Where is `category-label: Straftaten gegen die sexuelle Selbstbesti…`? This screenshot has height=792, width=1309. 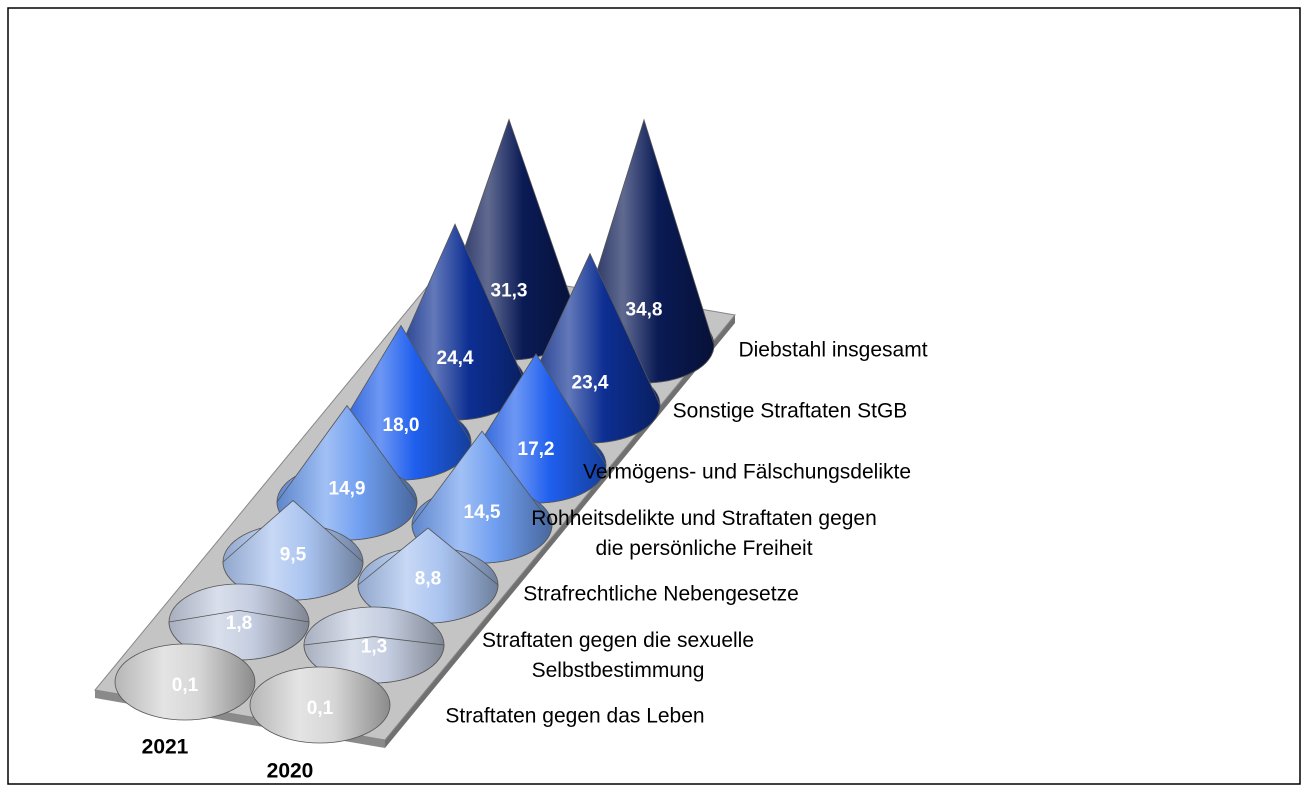 category-label: Straftaten gegen die sexuelle Selbstbesti… is located at coordinates (618, 655).